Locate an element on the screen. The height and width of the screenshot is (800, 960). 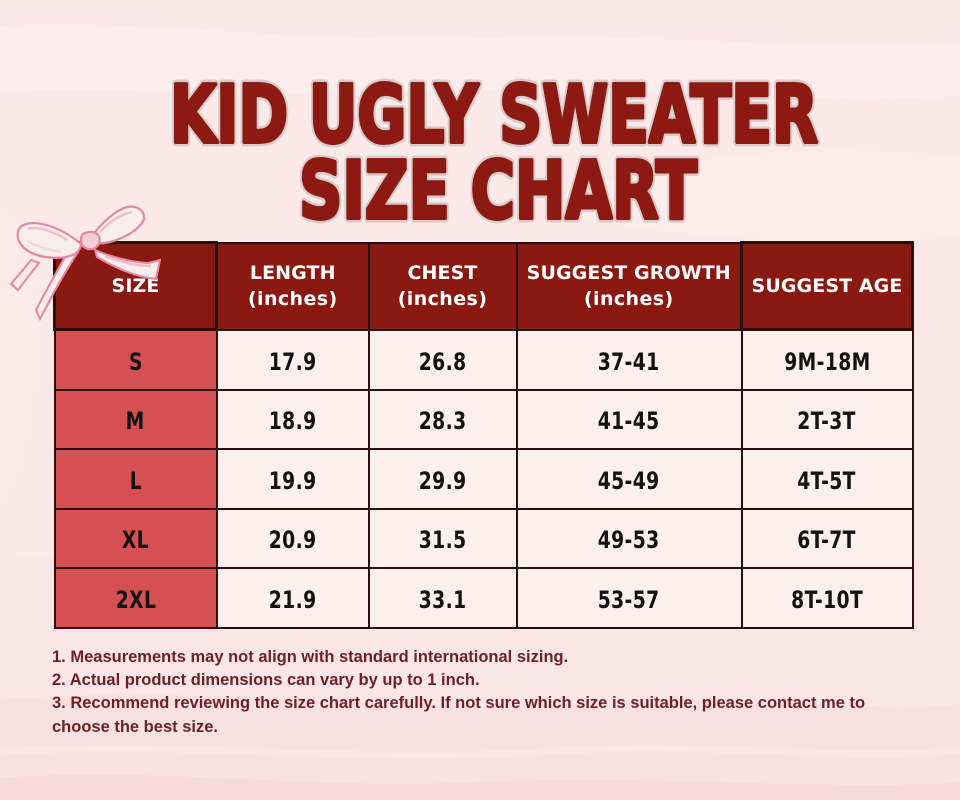
header-label: SIZE is located at coordinates (135, 286).